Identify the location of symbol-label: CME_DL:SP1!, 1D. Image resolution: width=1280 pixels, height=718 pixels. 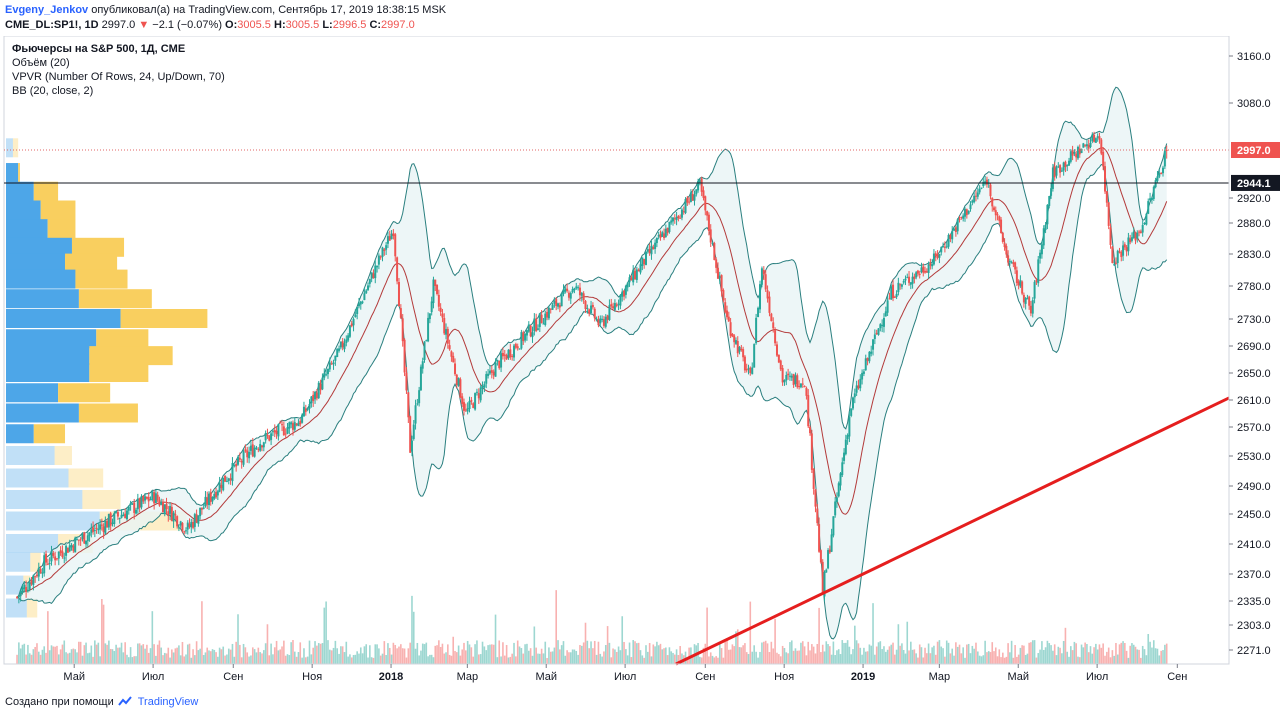
(52, 25).